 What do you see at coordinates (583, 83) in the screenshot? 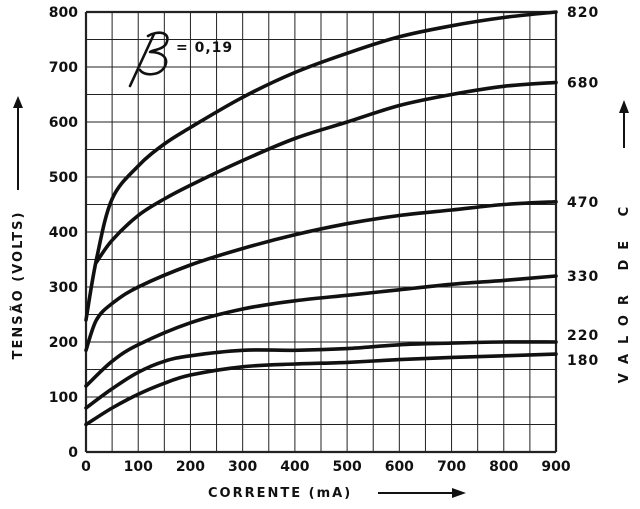
I see `series-label-680: 680` at bounding box center [583, 83].